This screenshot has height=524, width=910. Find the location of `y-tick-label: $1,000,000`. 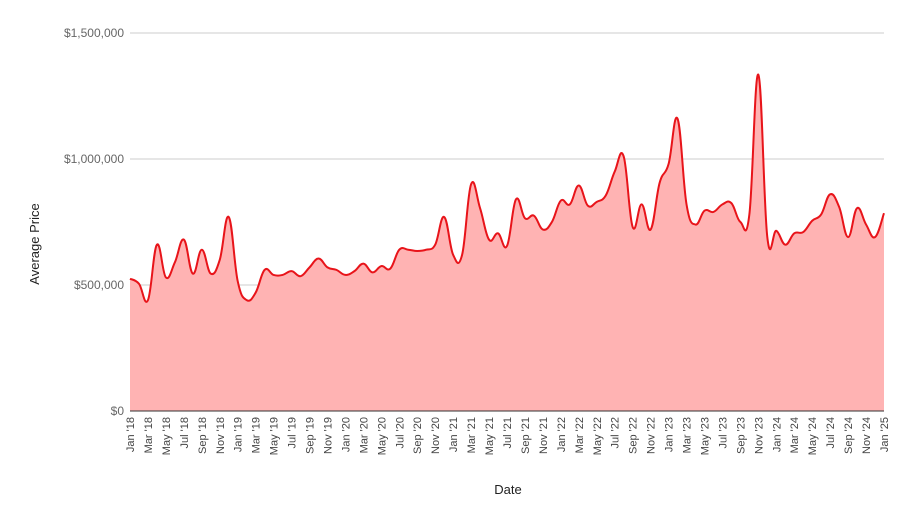

y-tick-label: $1,000,000 is located at coordinates (94, 159).